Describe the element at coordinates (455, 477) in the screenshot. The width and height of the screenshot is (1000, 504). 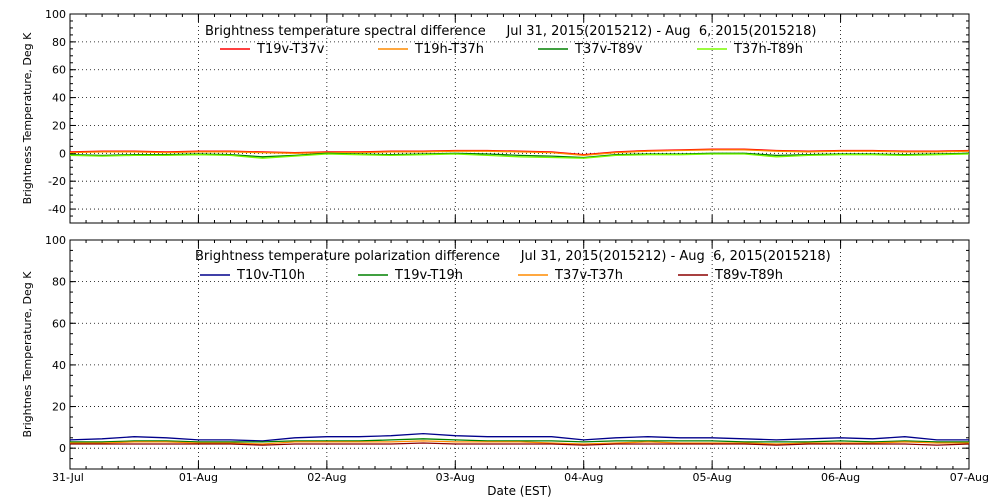
I see `x-tick-label: 03-Aug` at that location.